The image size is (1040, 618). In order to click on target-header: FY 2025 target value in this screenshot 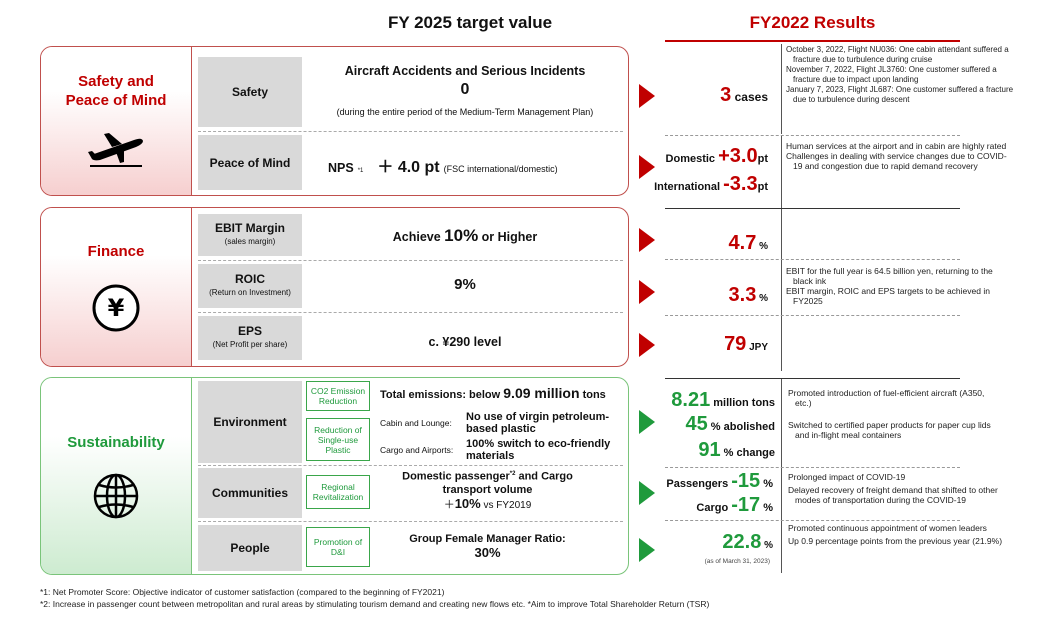, I will do `click(470, 22)`.